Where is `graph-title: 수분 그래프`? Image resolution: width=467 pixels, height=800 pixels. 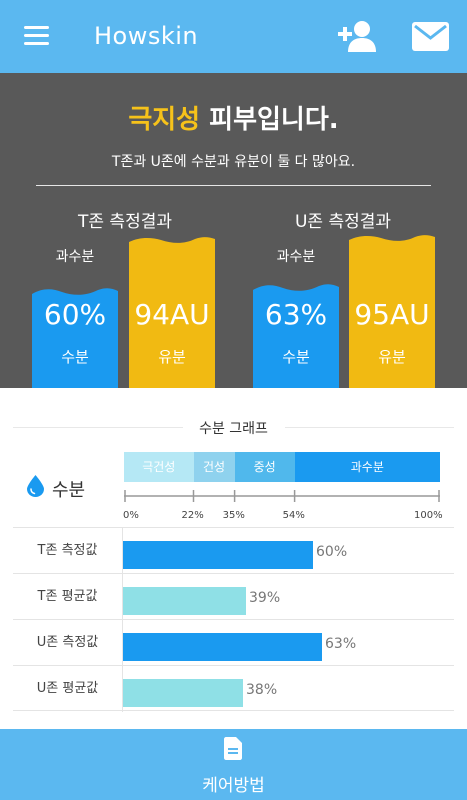 graph-title: 수분 그래프 is located at coordinates (233, 429).